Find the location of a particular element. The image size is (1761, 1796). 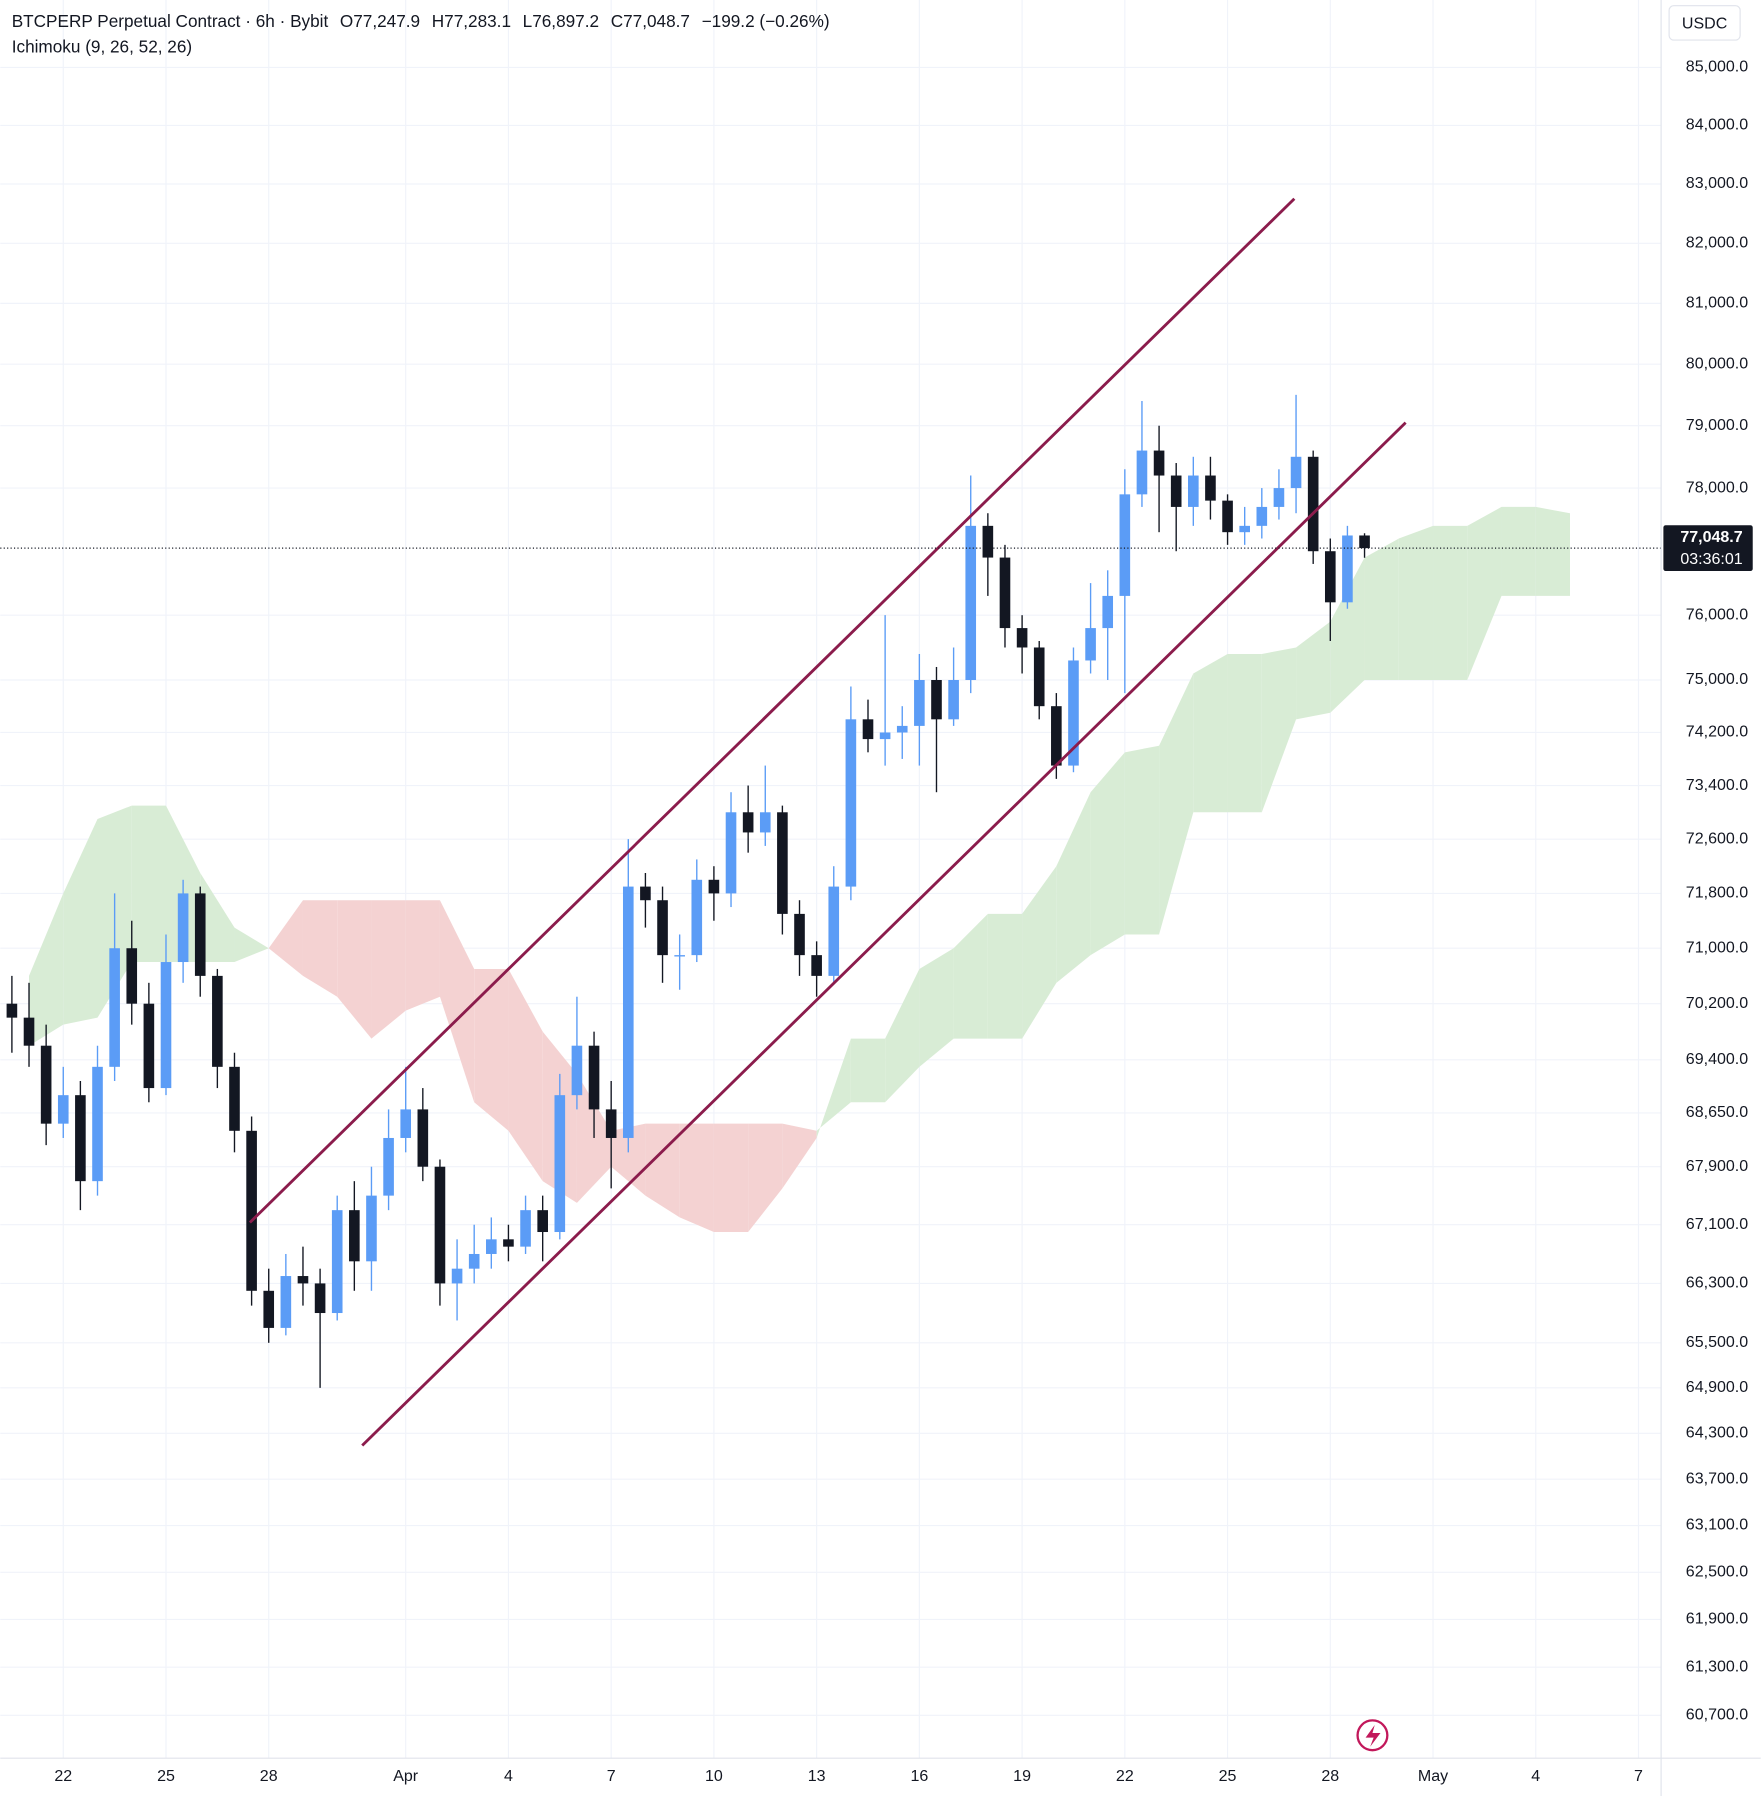

y-tick-label: 76,000.0 is located at coordinates (1717, 614).